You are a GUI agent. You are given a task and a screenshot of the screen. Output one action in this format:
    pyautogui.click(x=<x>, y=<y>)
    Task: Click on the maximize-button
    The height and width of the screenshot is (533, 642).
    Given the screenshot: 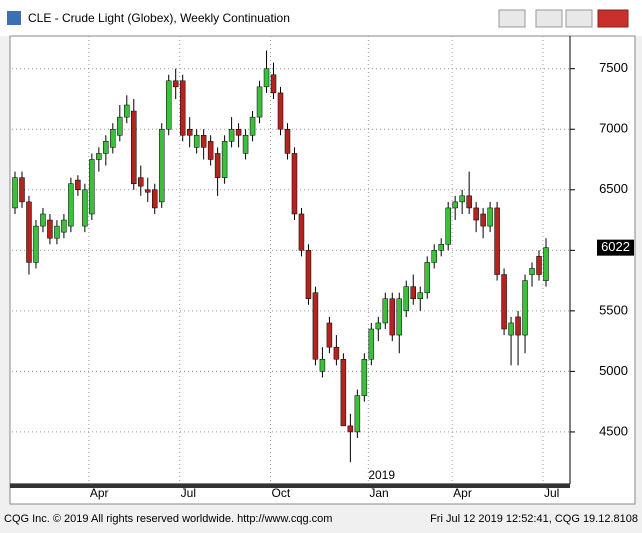 What is the action you would take?
    pyautogui.click(x=579, y=18)
    